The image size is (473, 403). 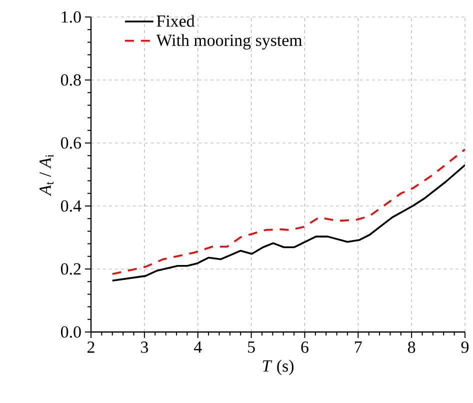 I want to click on x-tick-label: 7, so click(x=358, y=347).